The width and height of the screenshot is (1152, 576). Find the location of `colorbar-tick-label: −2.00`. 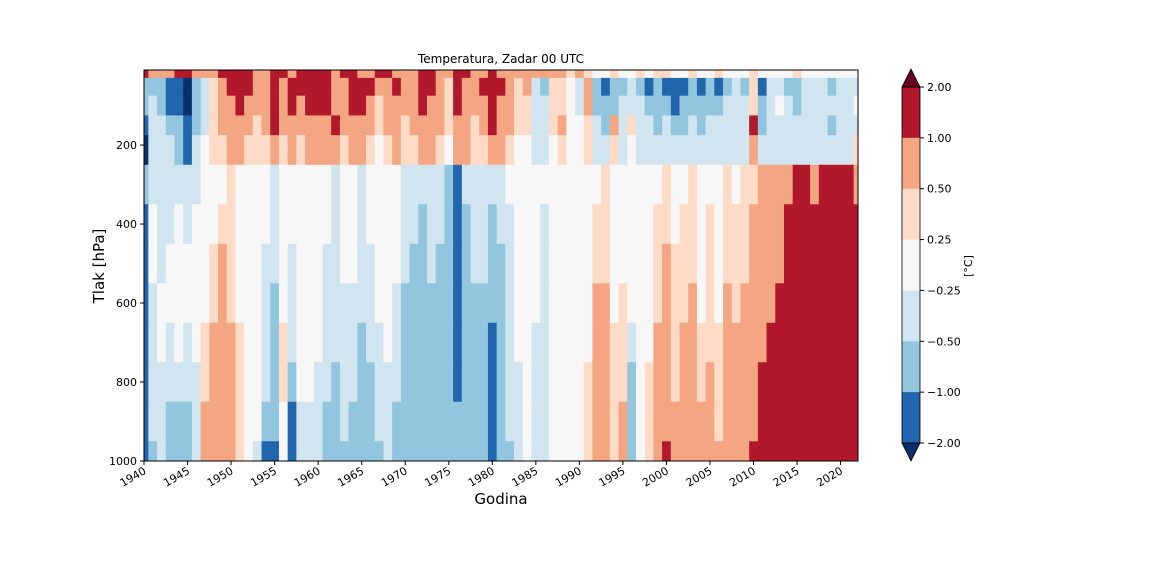

colorbar-tick-label: −2.00 is located at coordinates (944, 443).